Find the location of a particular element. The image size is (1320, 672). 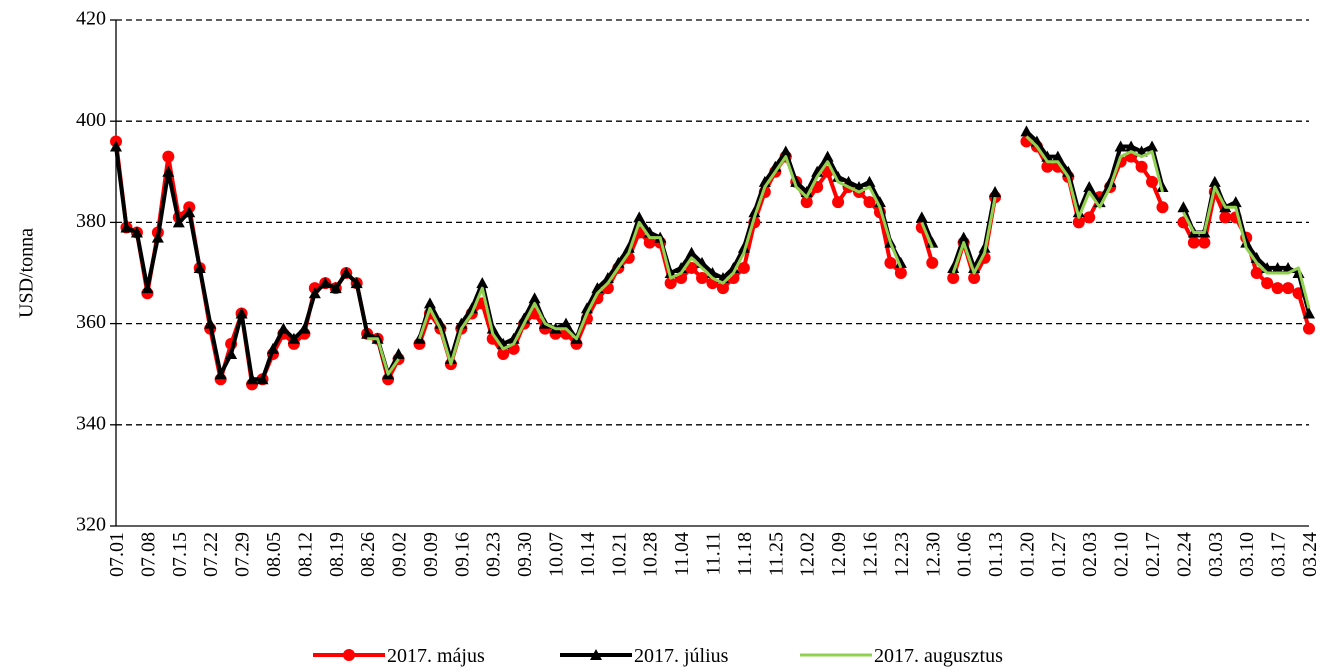

y-tick-label: 380 is located at coordinates (91, 221).